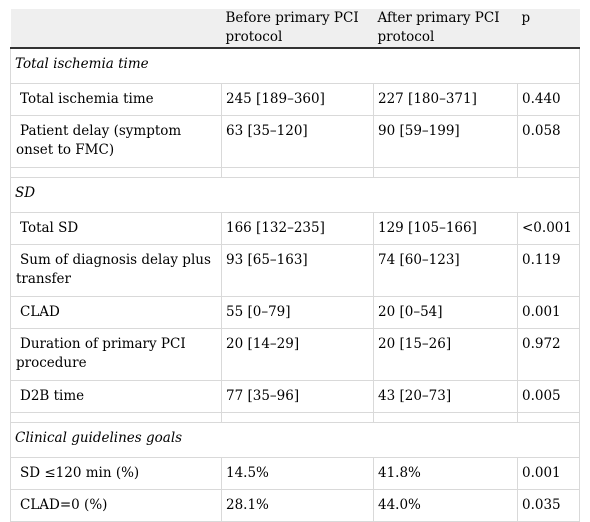 The height and width of the screenshot is (522, 590). Describe the element at coordinates (297, 354) in the screenshot. I see `before-value: 20 [14–29]` at that location.